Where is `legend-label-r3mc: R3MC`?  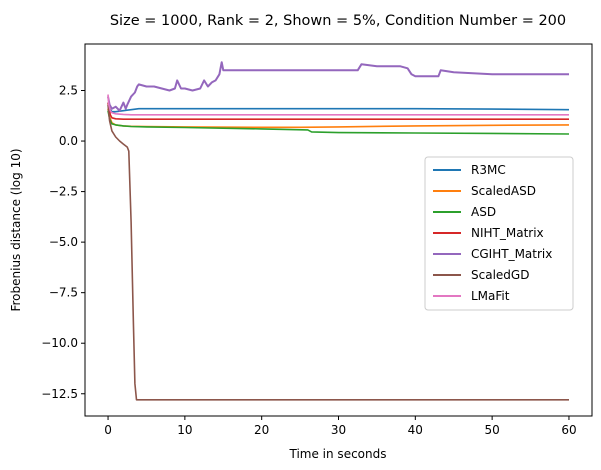 legend-label-r3mc: R3MC is located at coordinates (488, 170).